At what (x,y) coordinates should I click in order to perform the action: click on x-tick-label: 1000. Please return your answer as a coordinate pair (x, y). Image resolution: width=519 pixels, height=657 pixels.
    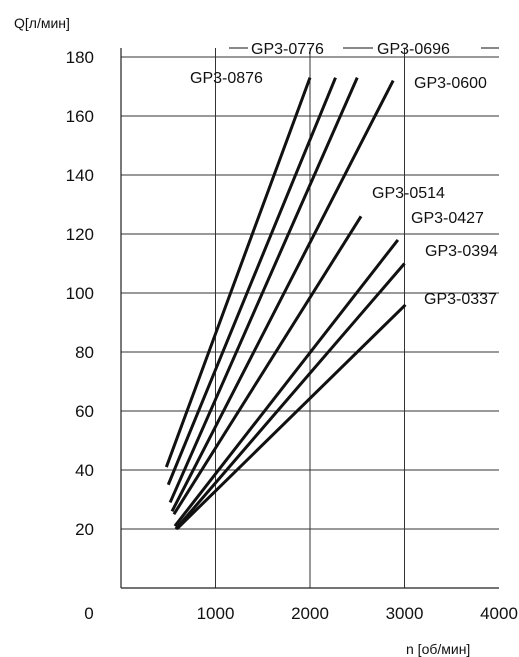
    Looking at the image, I should click on (216, 613).